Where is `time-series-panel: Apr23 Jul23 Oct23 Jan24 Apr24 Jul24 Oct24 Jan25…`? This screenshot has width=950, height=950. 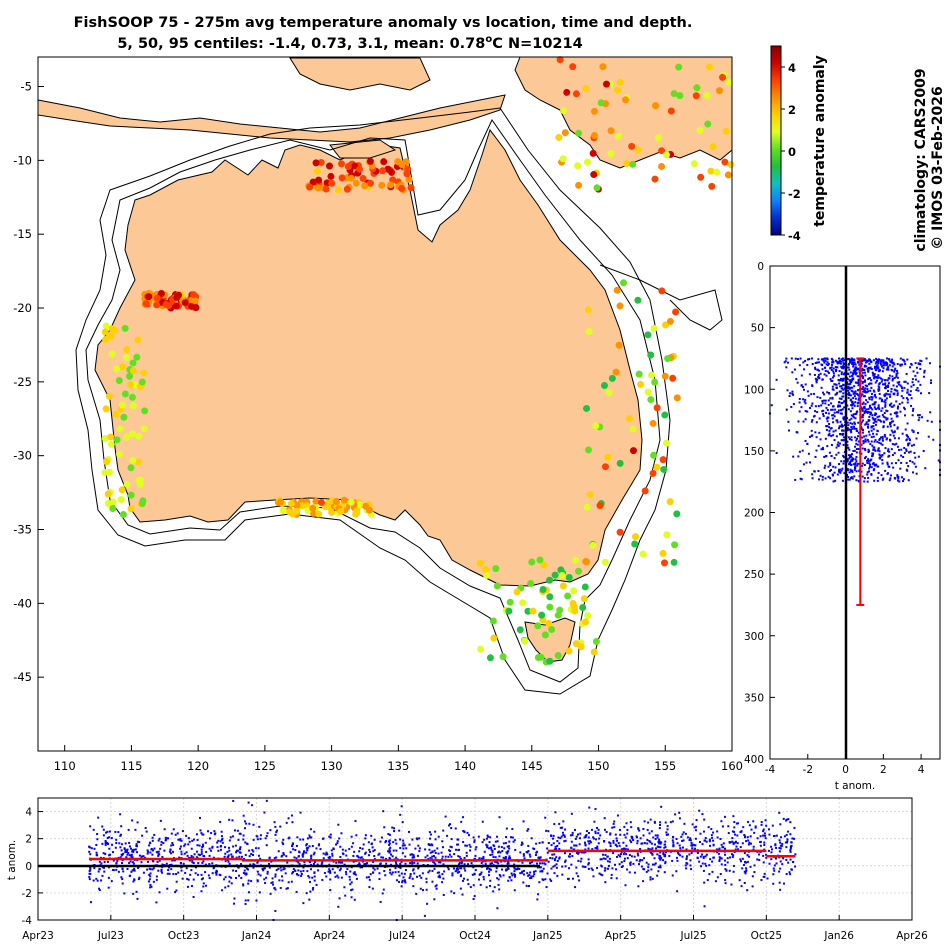
time-series-panel: Apr23 Jul23 Oct23 Jan24 Apr24 Jul24 Oct24 Jan25… is located at coordinates (467, 869).